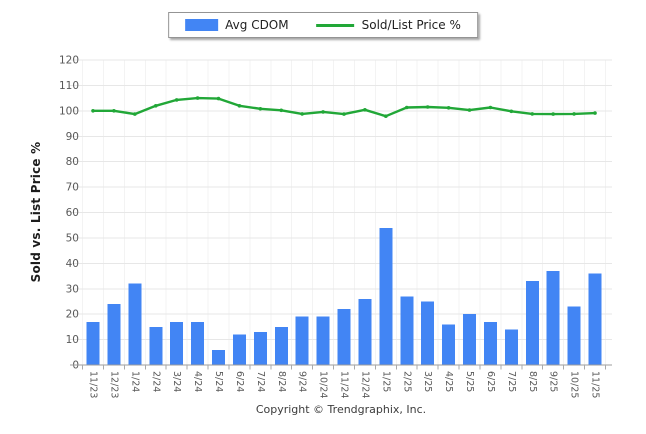  I want to click on legend-item-sold-list-price: Sold/List Price %, so click(388, 25).